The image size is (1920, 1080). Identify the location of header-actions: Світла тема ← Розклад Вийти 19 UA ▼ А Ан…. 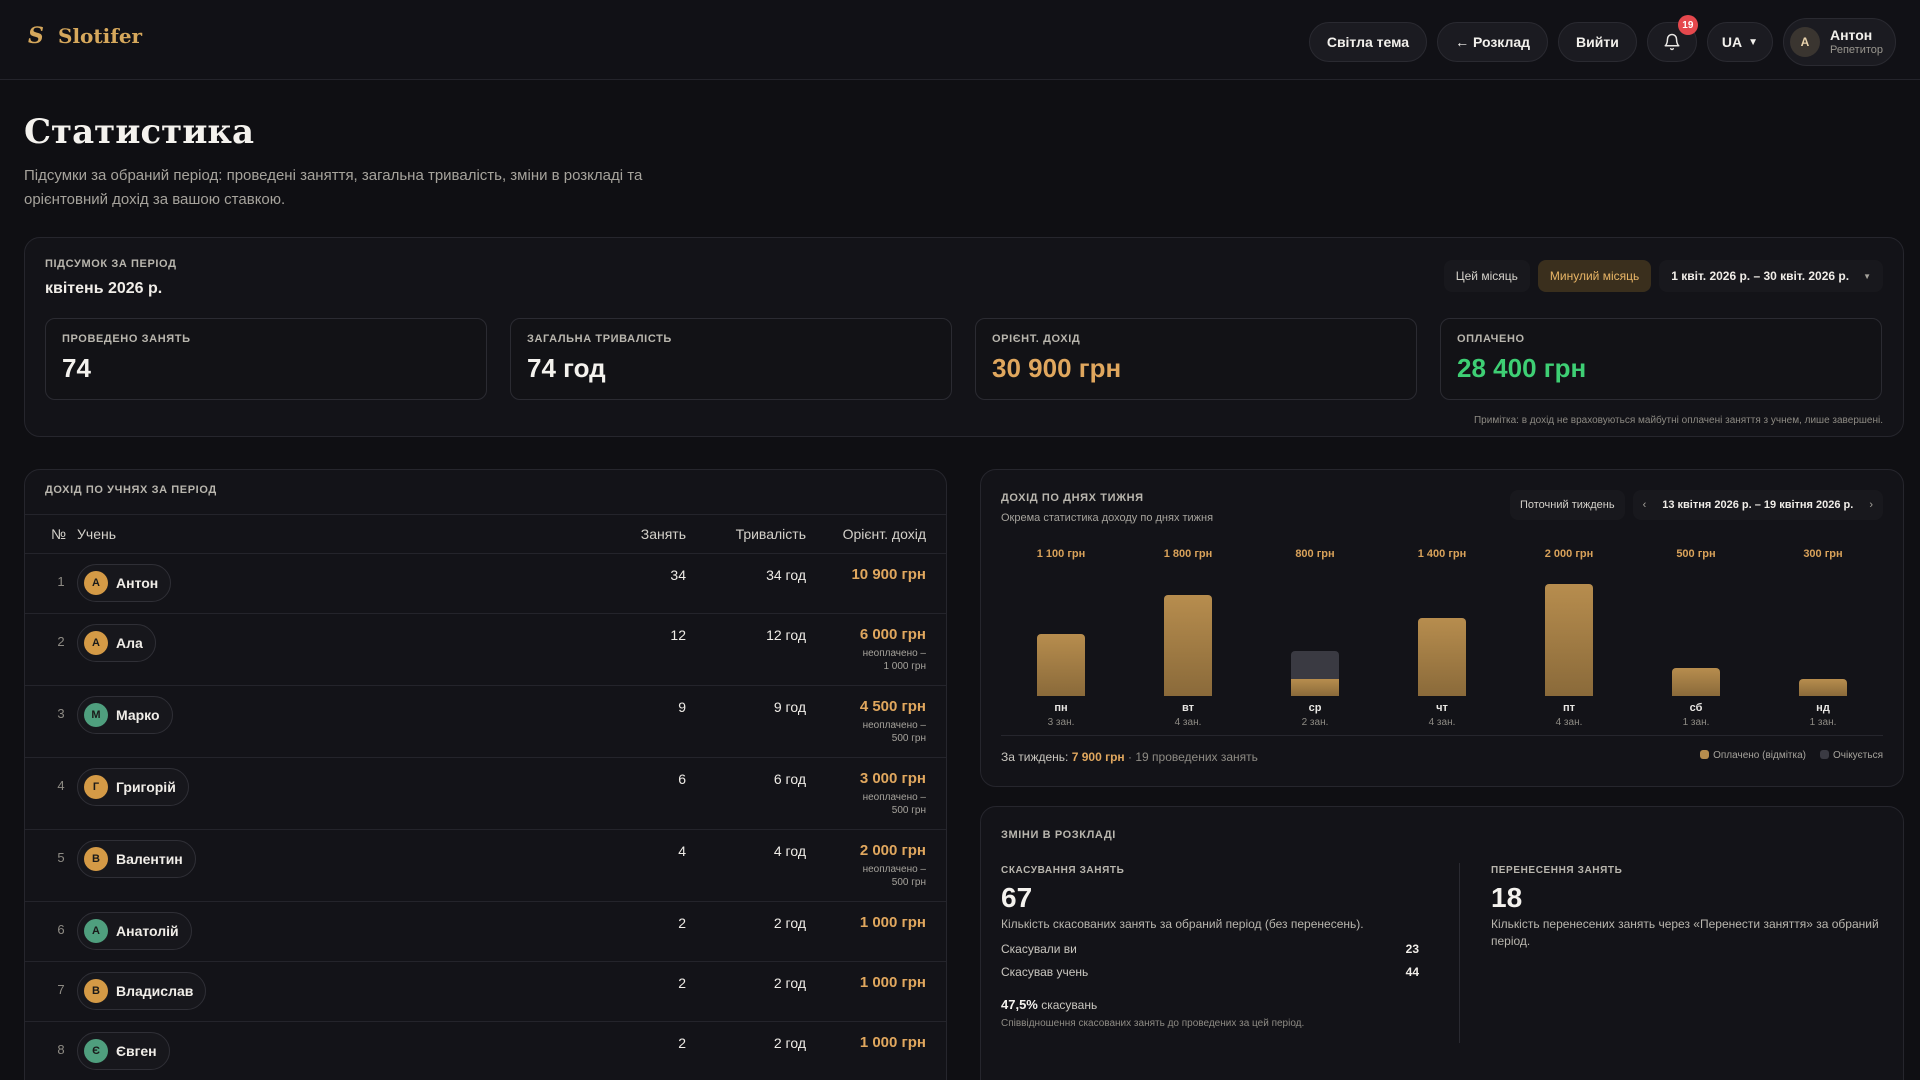
(1602, 40).